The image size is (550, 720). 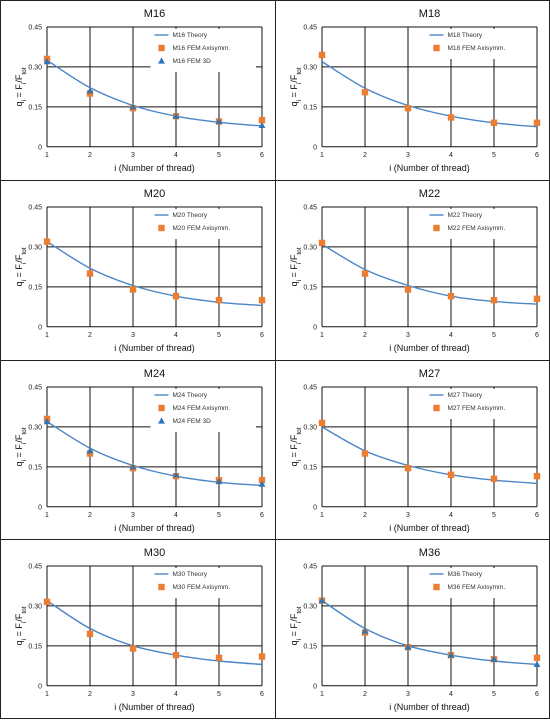 I want to click on y-tick-label: 0, so click(x=40, y=507).